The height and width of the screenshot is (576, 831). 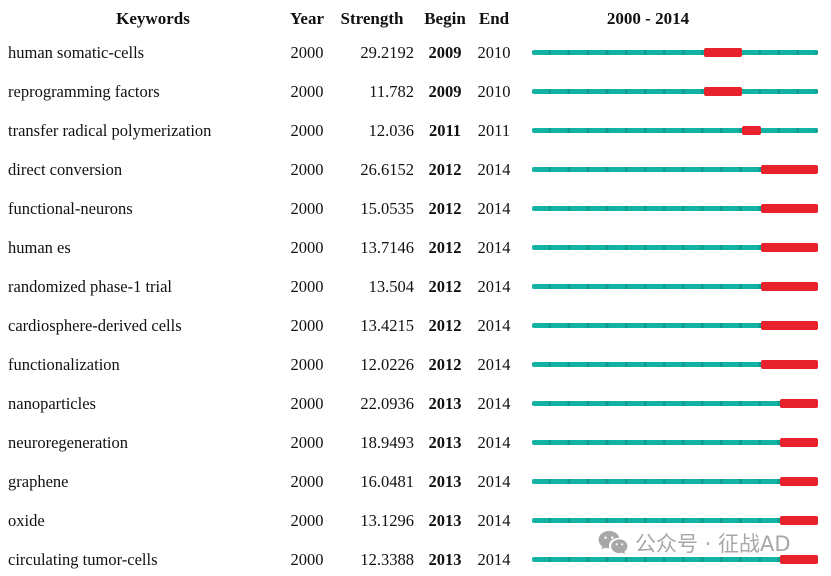 What do you see at coordinates (415, 403) in the screenshot?
I see `table-row: nanoparticles 2000 22.0936 2013 2014` at bounding box center [415, 403].